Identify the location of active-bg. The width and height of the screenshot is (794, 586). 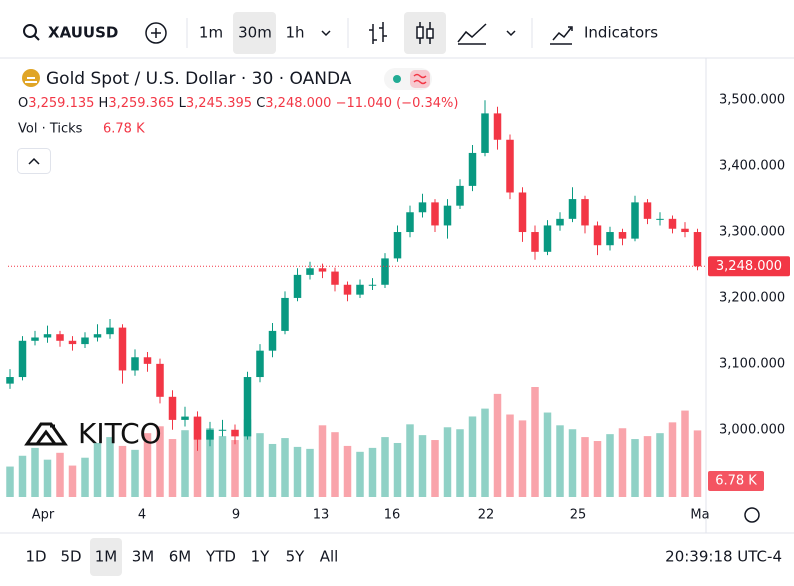
(425, 33).